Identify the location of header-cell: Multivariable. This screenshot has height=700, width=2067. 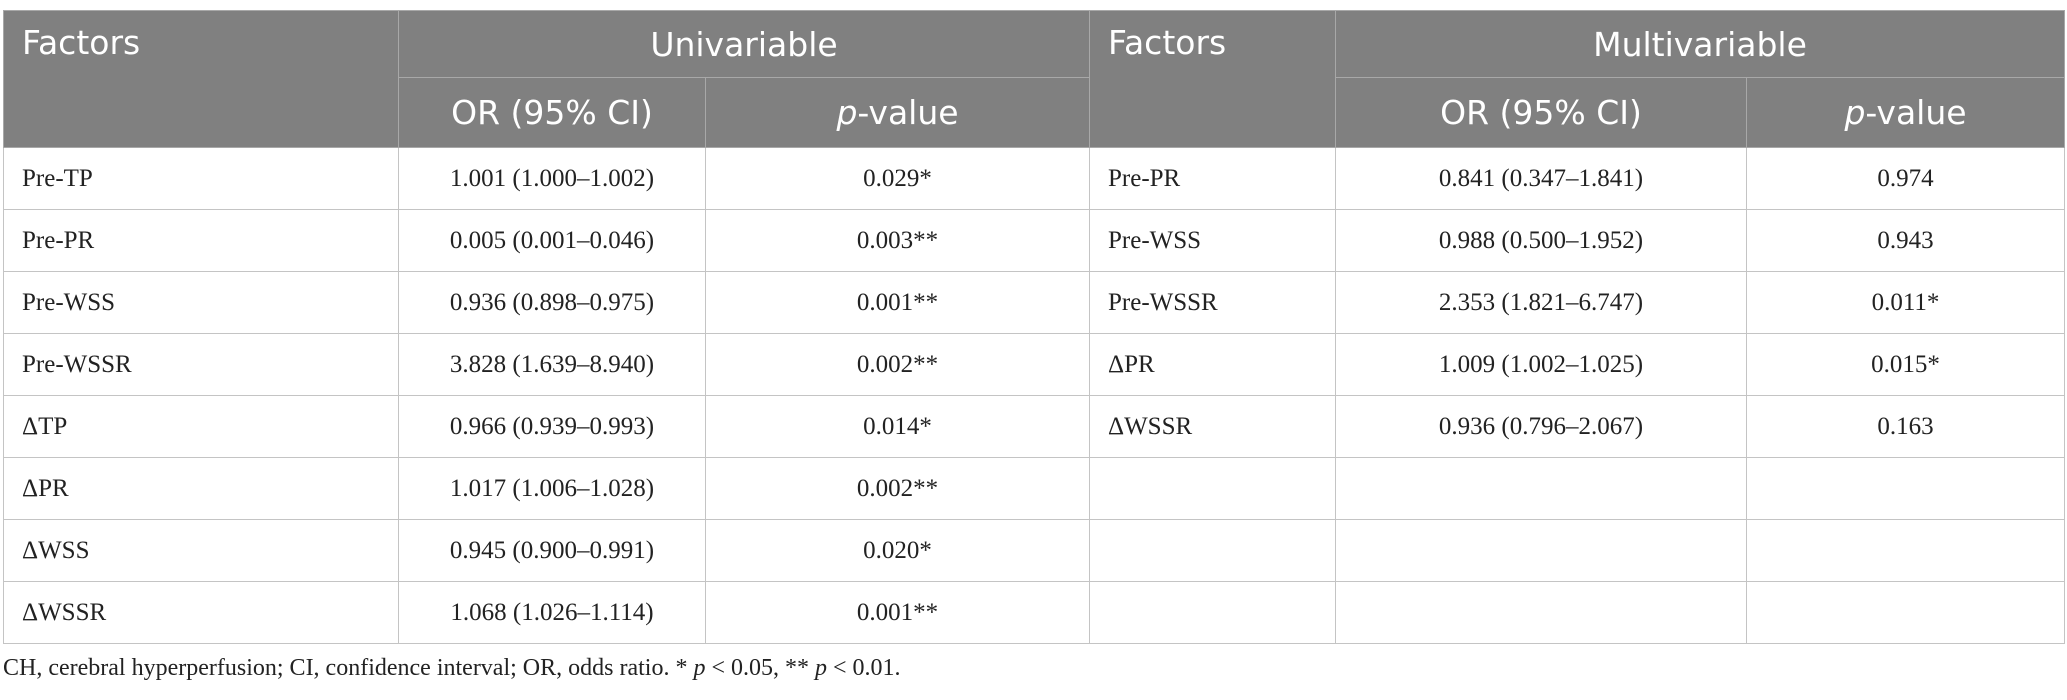
(1700, 44).